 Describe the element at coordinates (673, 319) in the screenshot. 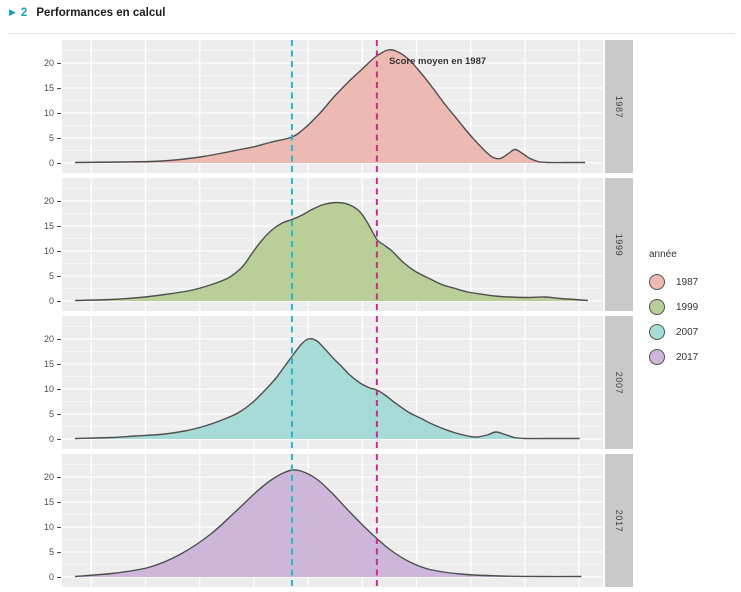

I see `legend-entries: 1987 1999 2007 2017` at that location.